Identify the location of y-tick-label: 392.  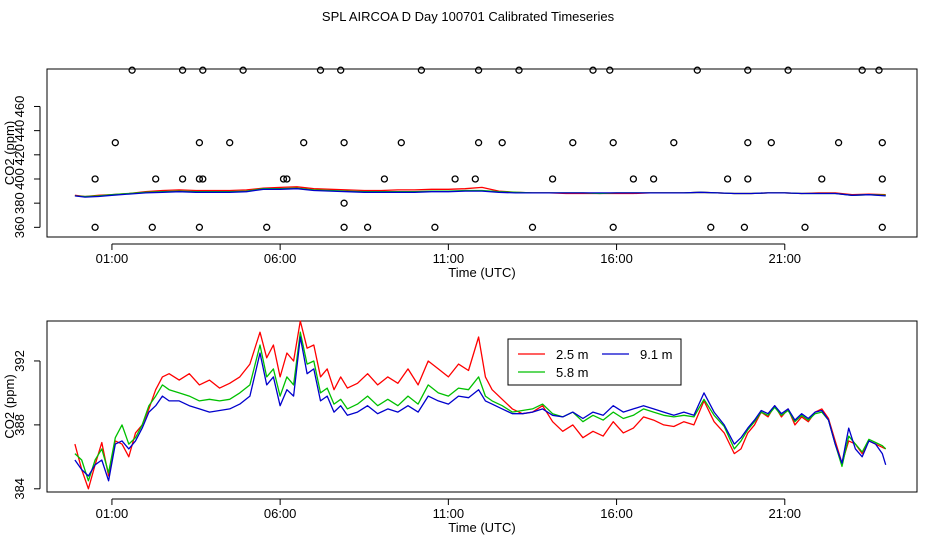
(19, 361).